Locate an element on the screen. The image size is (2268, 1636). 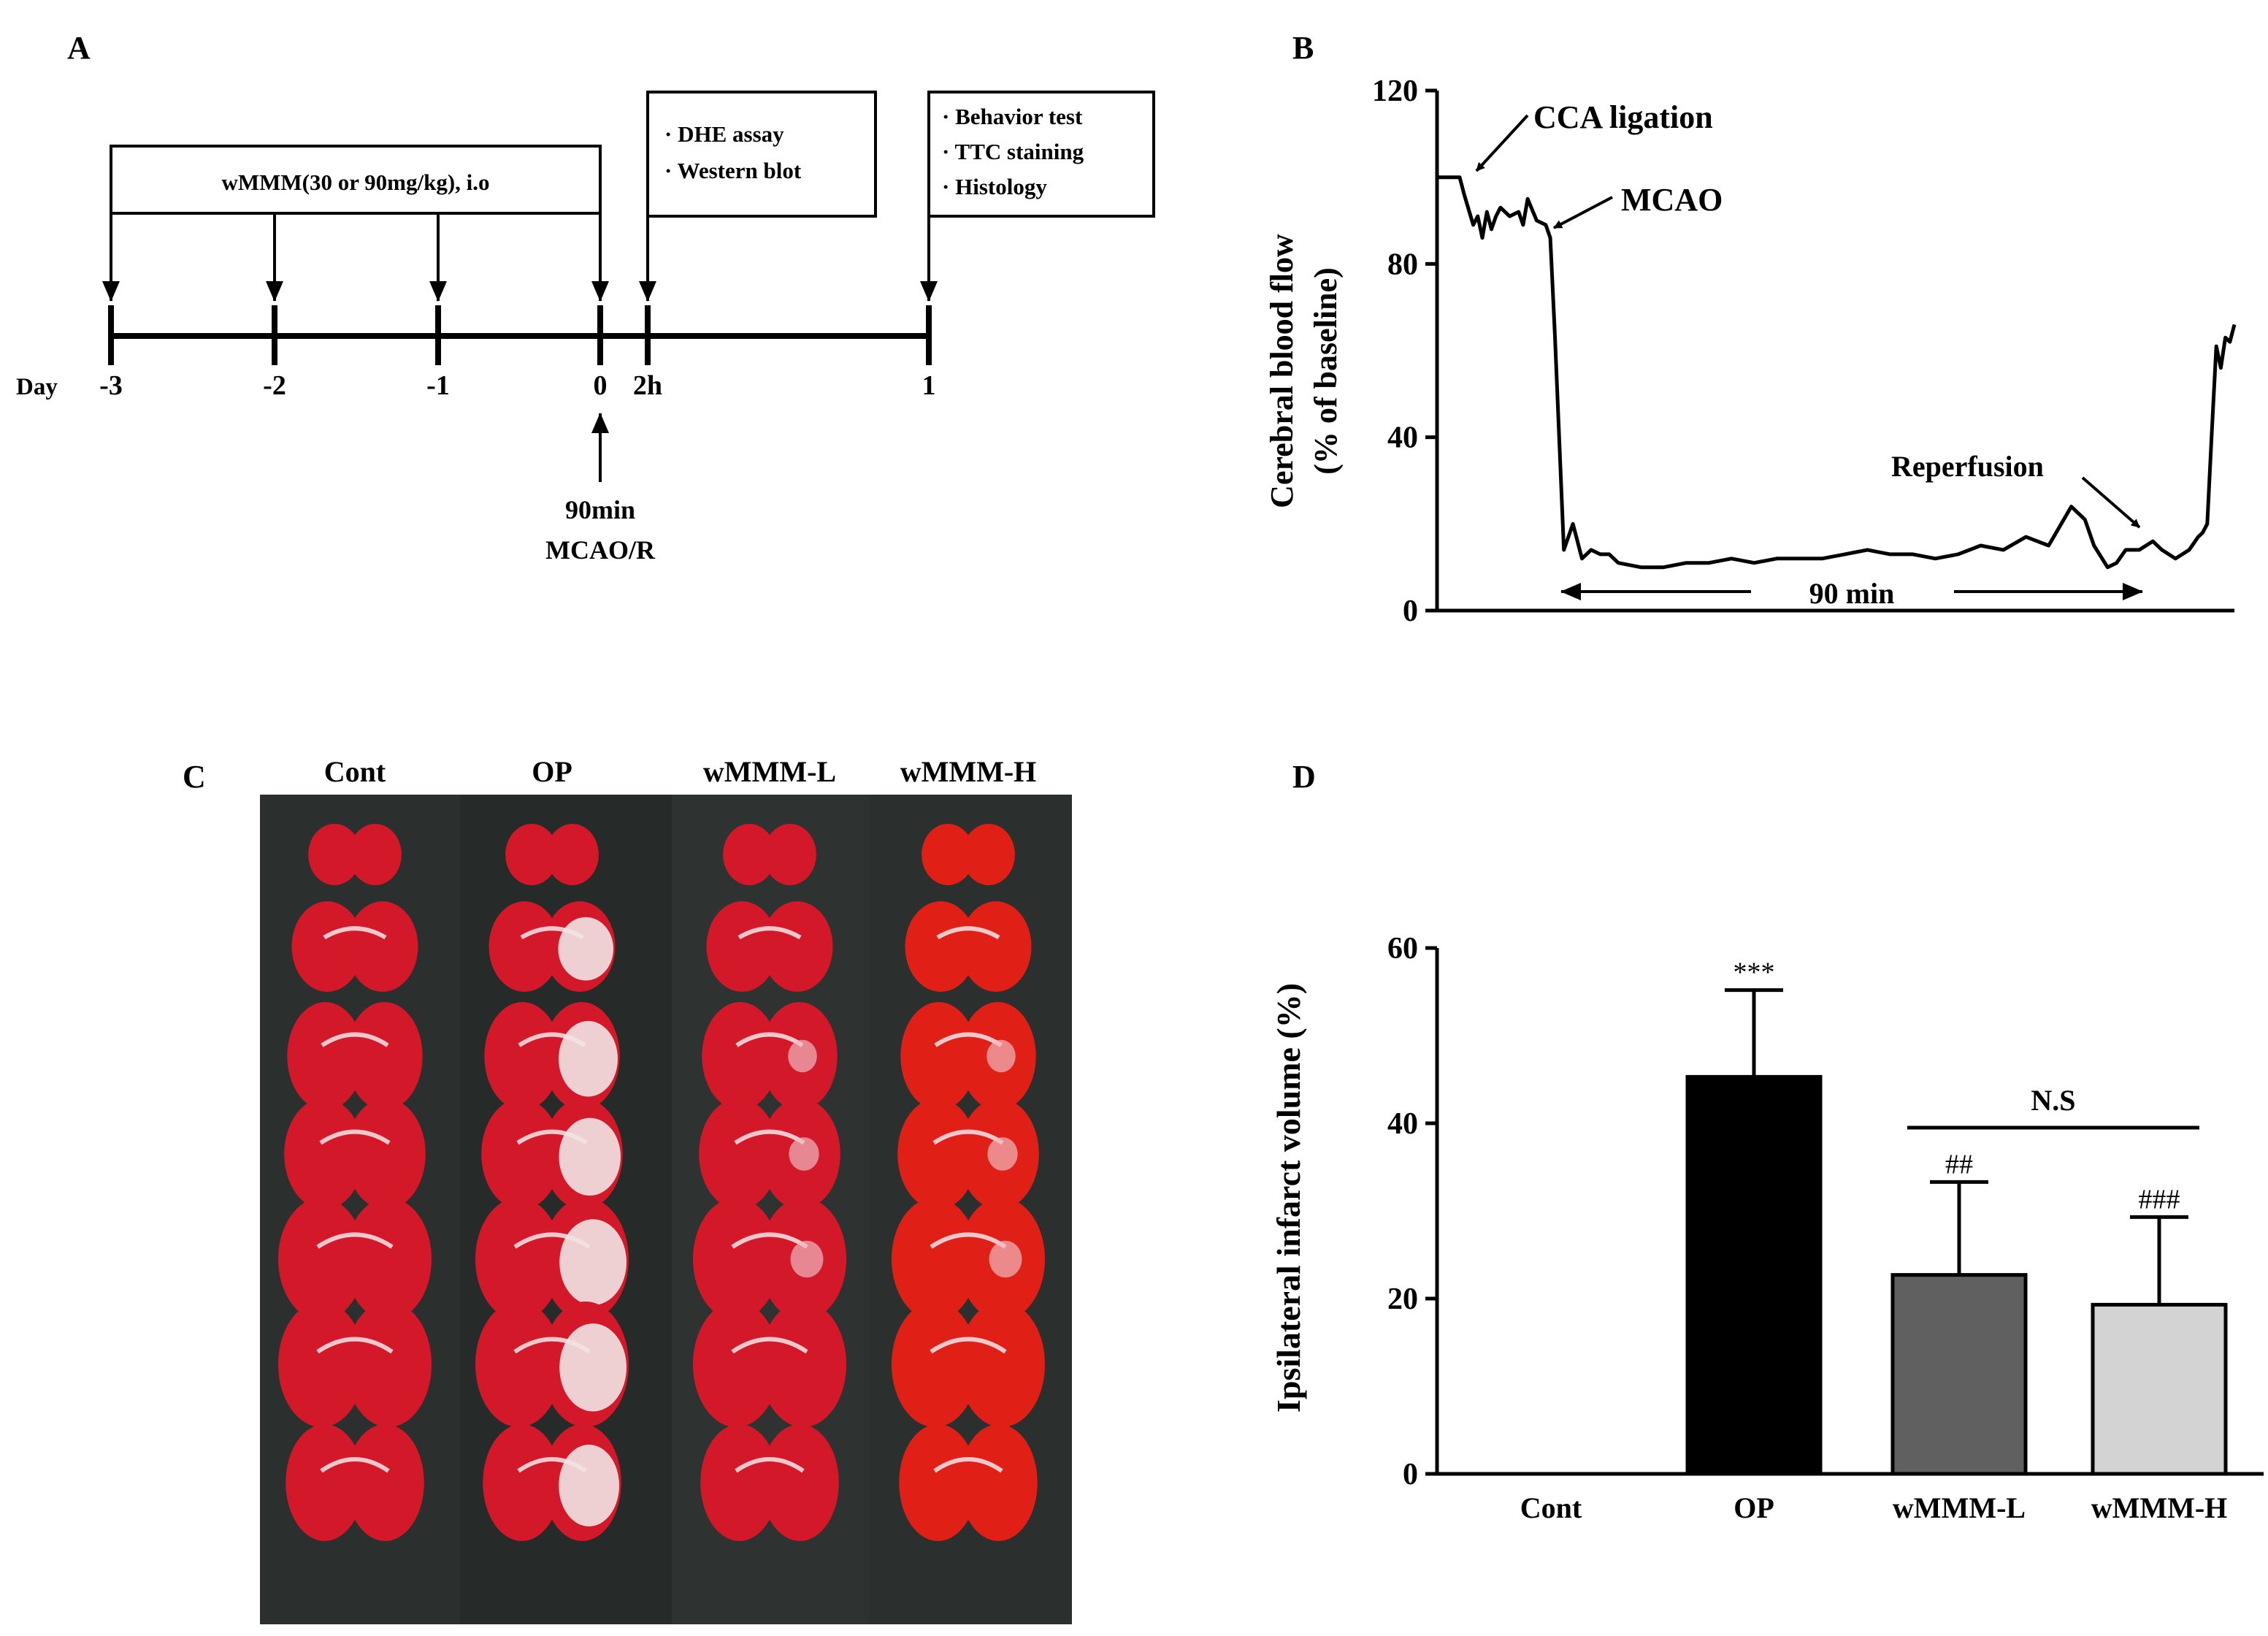
significance-mark: ## is located at coordinates (1959, 1164).